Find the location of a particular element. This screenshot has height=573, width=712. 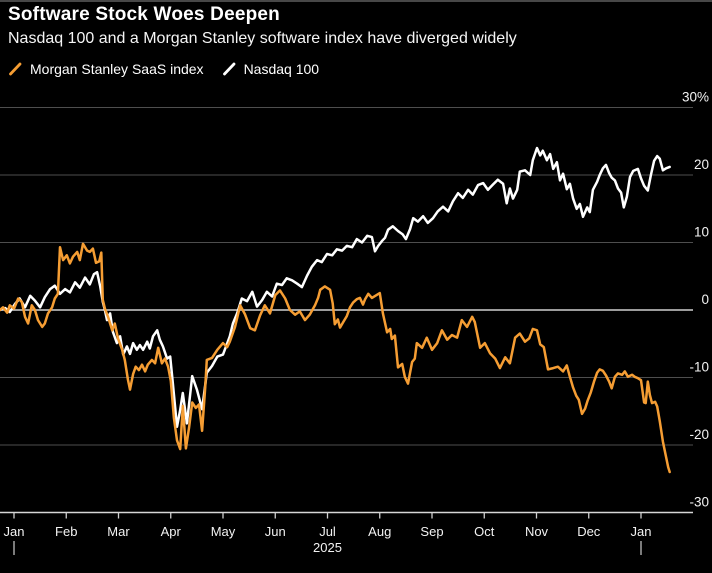

x-tick-label: Apr is located at coordinates (171, 531).